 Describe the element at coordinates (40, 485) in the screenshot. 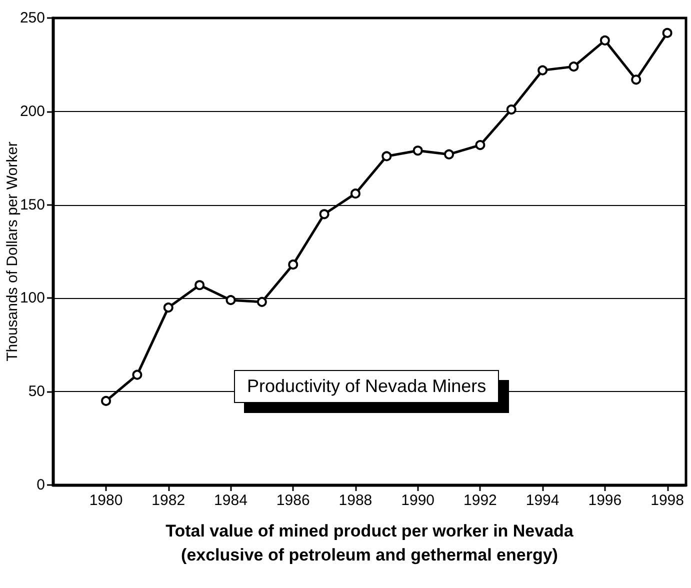

I see `y-tick-label: 0` at that location.